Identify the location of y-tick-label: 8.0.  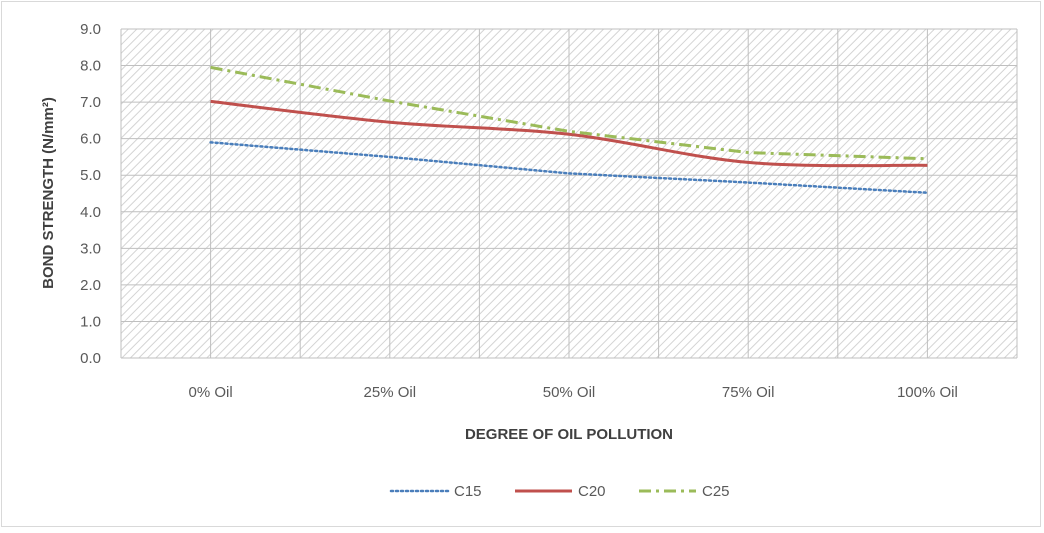
(90, 66).